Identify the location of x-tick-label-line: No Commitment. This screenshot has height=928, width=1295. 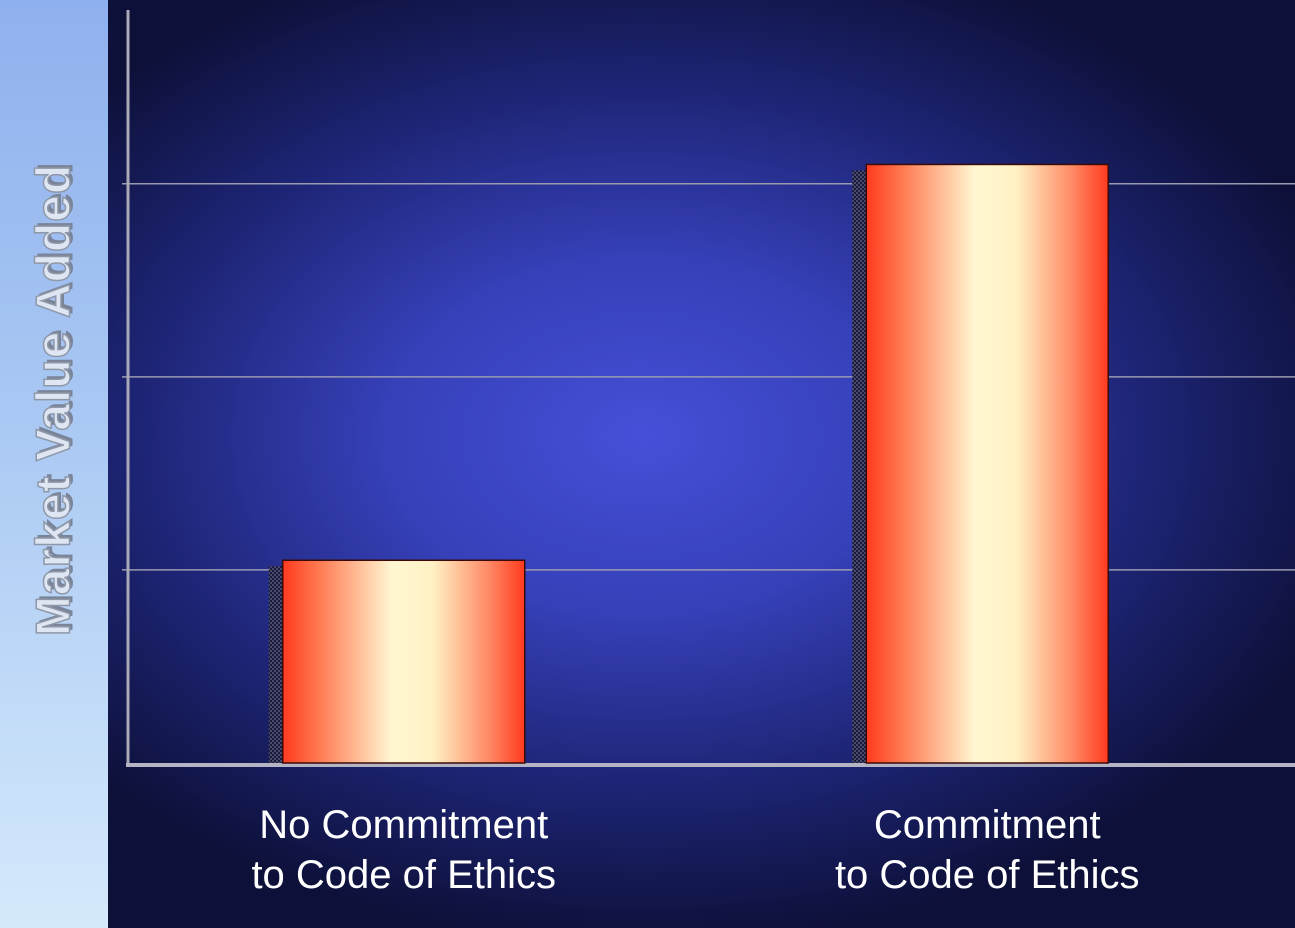
(404, 825).